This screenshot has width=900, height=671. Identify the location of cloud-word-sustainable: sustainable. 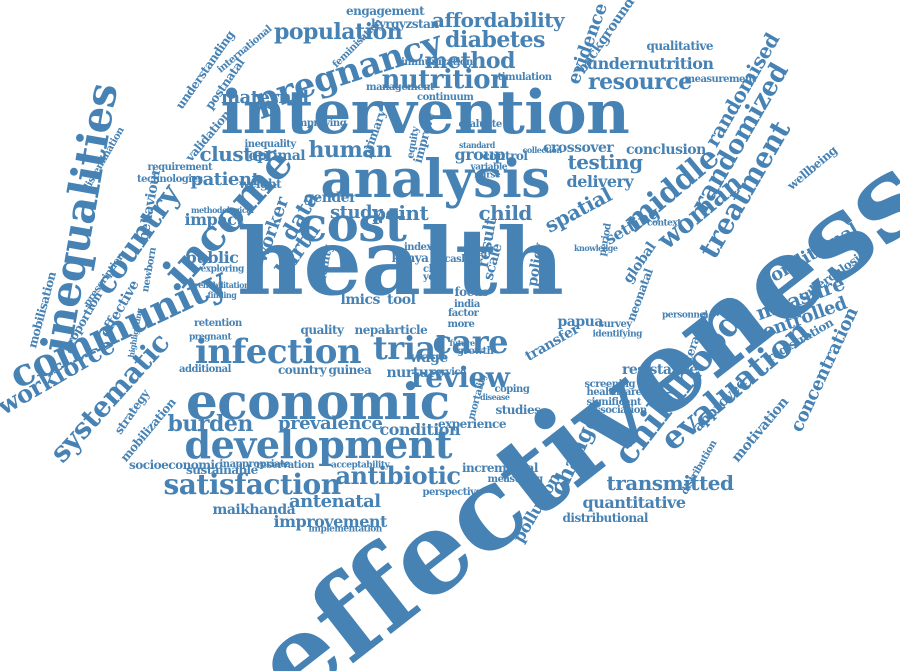
(222, 470).